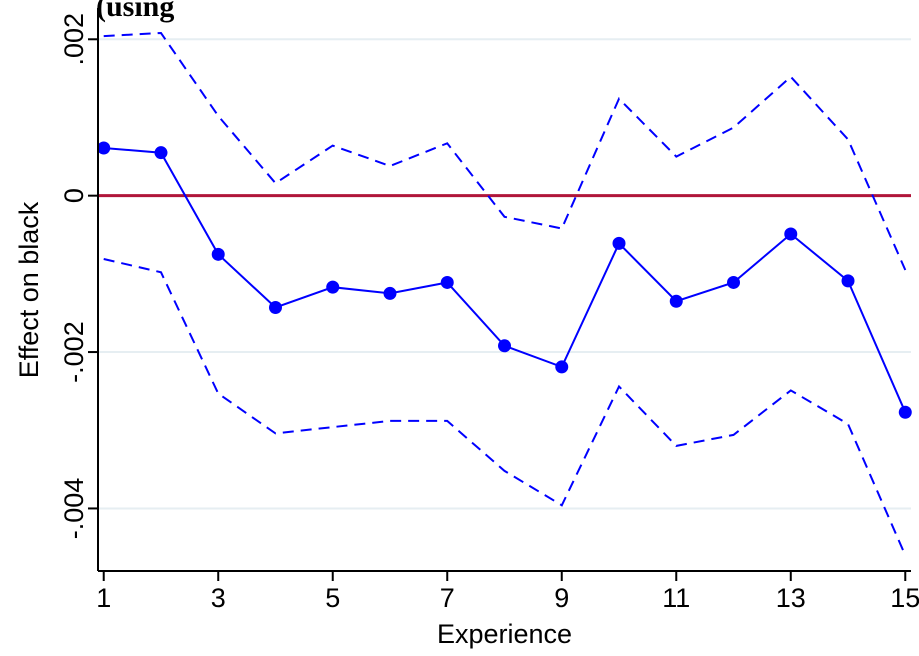 This screenshot has width=919, height=656. What do you see at coordinates (904, 598) in the screenshot?
I see `x-tick-label-7: 15` at bounding box center [904, 598].